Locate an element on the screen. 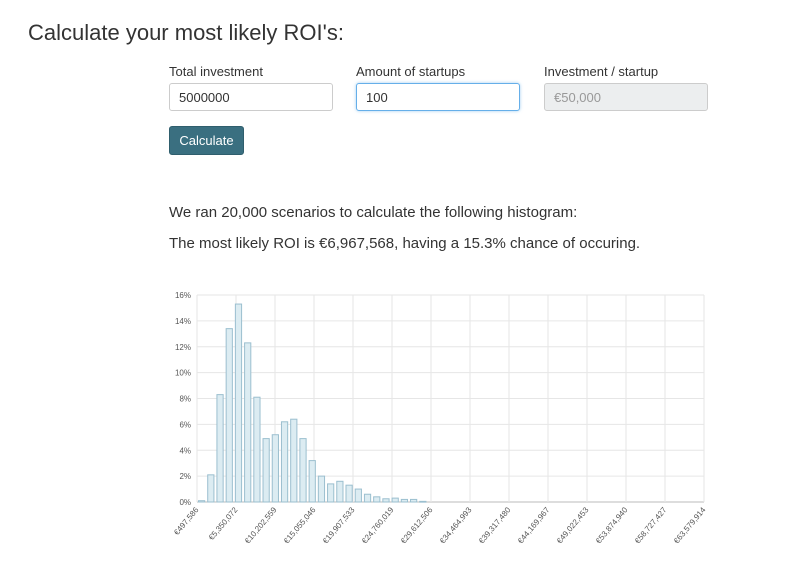  investment-per-startup-input is located at coordinates (626, 97).